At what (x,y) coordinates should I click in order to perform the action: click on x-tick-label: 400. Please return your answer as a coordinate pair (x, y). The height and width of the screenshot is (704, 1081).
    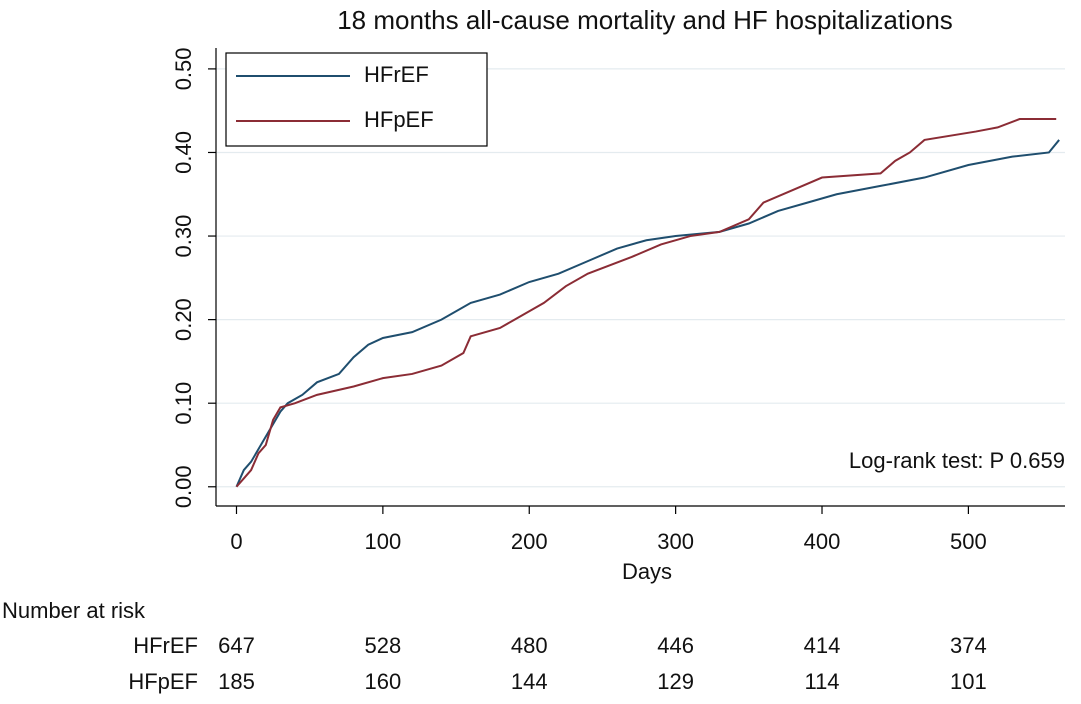
    Looking at the image, I should click on (822, 541).